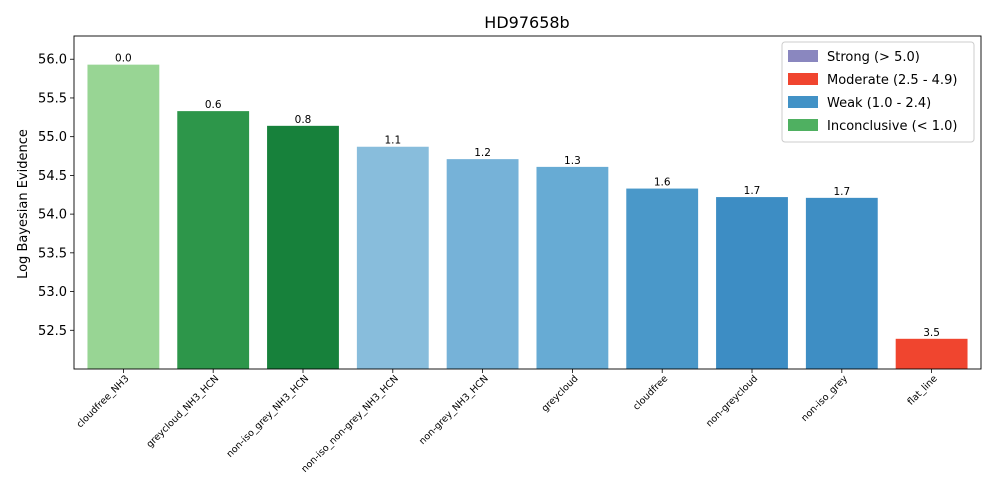  Describe the element at coordinates (52, 98) in the screenshot. I see `y-tick-label: 55.5` at that location.